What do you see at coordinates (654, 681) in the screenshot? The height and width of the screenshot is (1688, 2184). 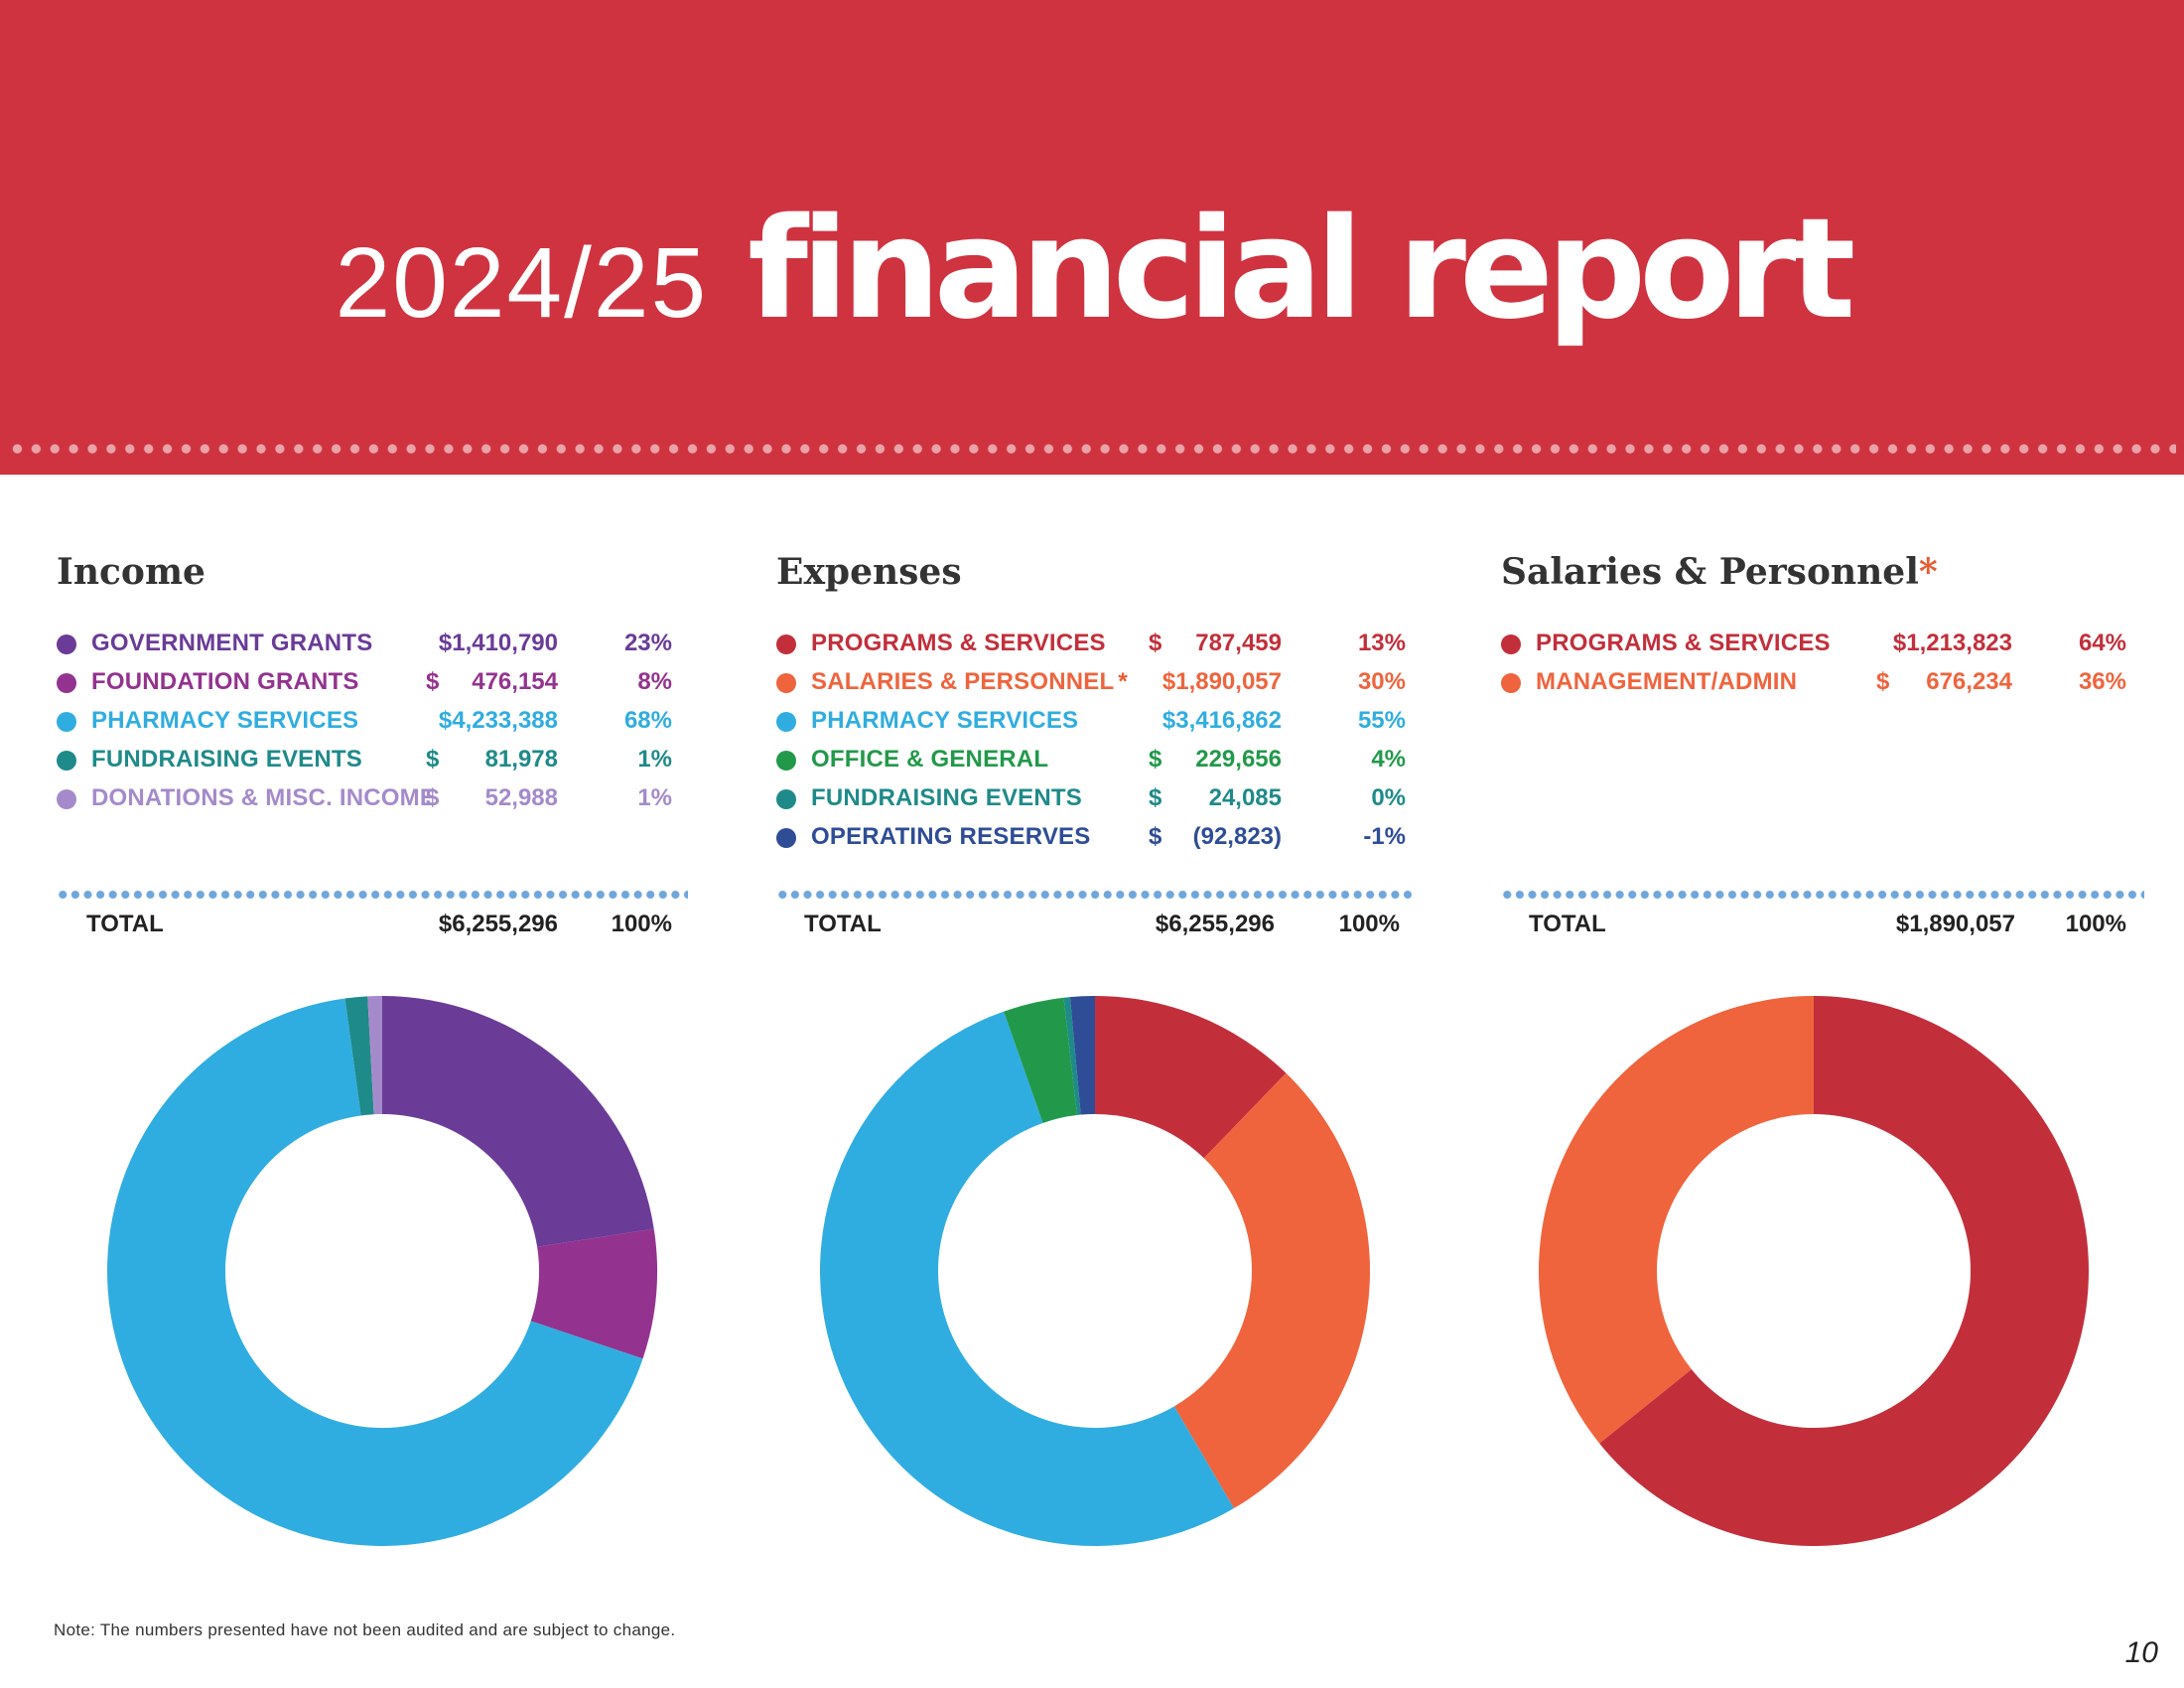 I see `legend-percent: 8%` at bounding box center [654, 681].